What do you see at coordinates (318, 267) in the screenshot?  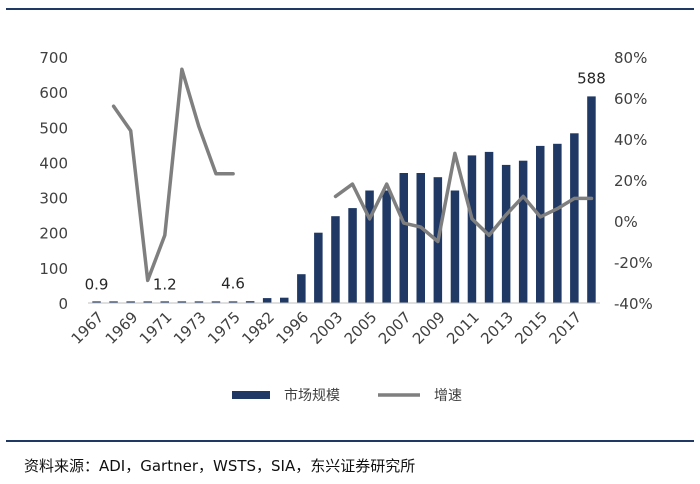 I see `bar-2000` at bounding box center [318, 267].